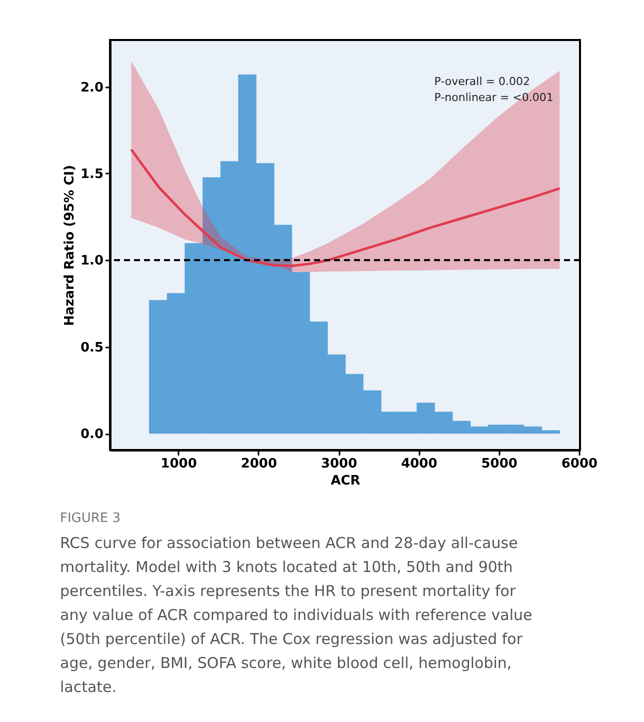 Image resolution: width=644 pixels, height=722 pixels. Describe the element at coordinates (579, 464) in the screenshot. I see `x-tick-label: 6000` at that location.